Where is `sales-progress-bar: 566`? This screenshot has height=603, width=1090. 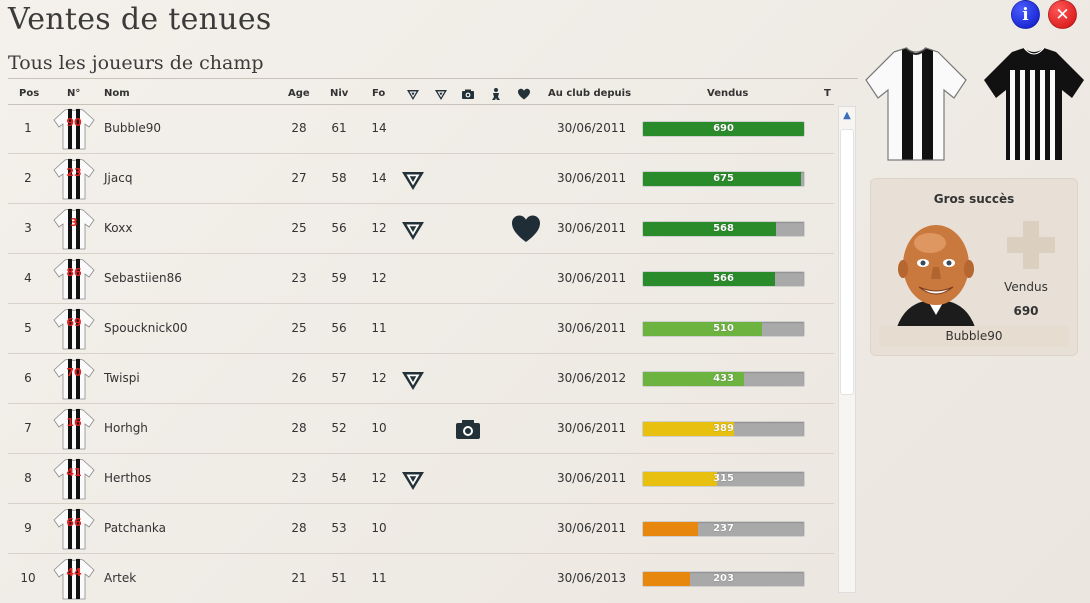 sales-progress-bar: 566 is located at coordinates (723, 279).